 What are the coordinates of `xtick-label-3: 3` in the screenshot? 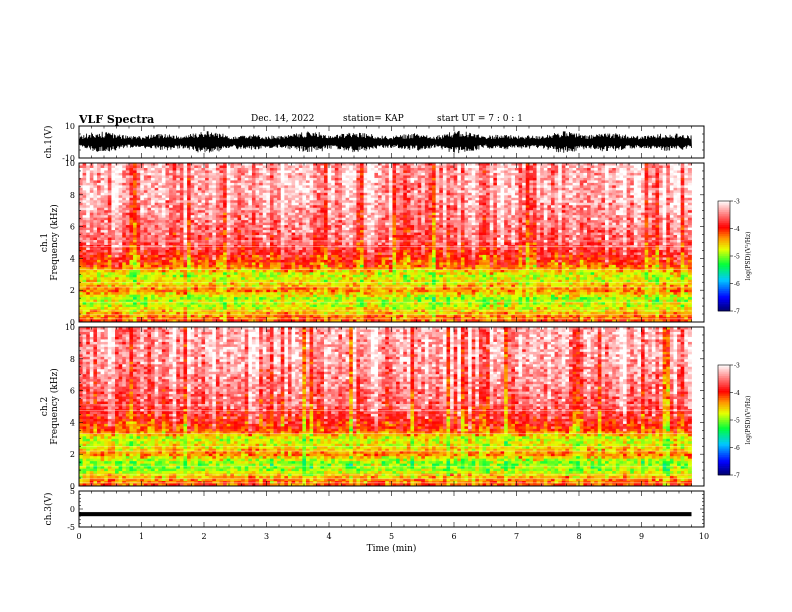 It's located at (266, 536).